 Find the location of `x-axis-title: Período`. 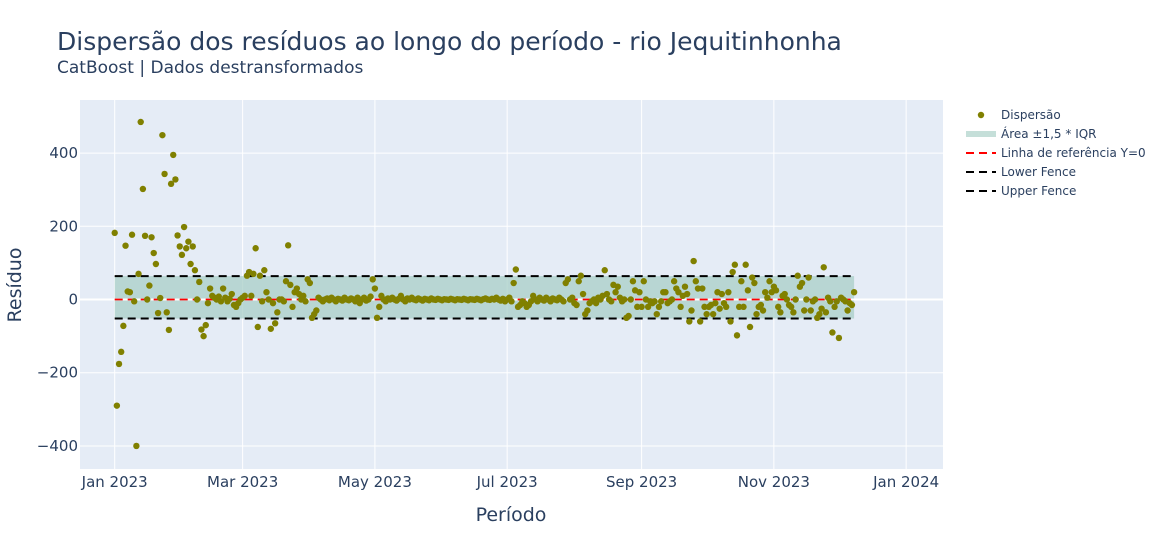

x-axis-title: Período is located at coordinates (511, 515).